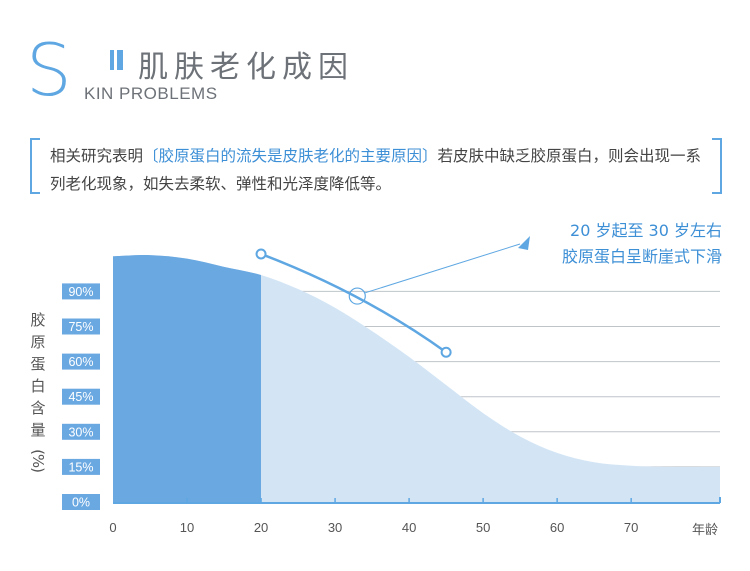 The width and height of the screenshot is (750, 571). I want to click on big-letter-s: S, so click(49, 70).